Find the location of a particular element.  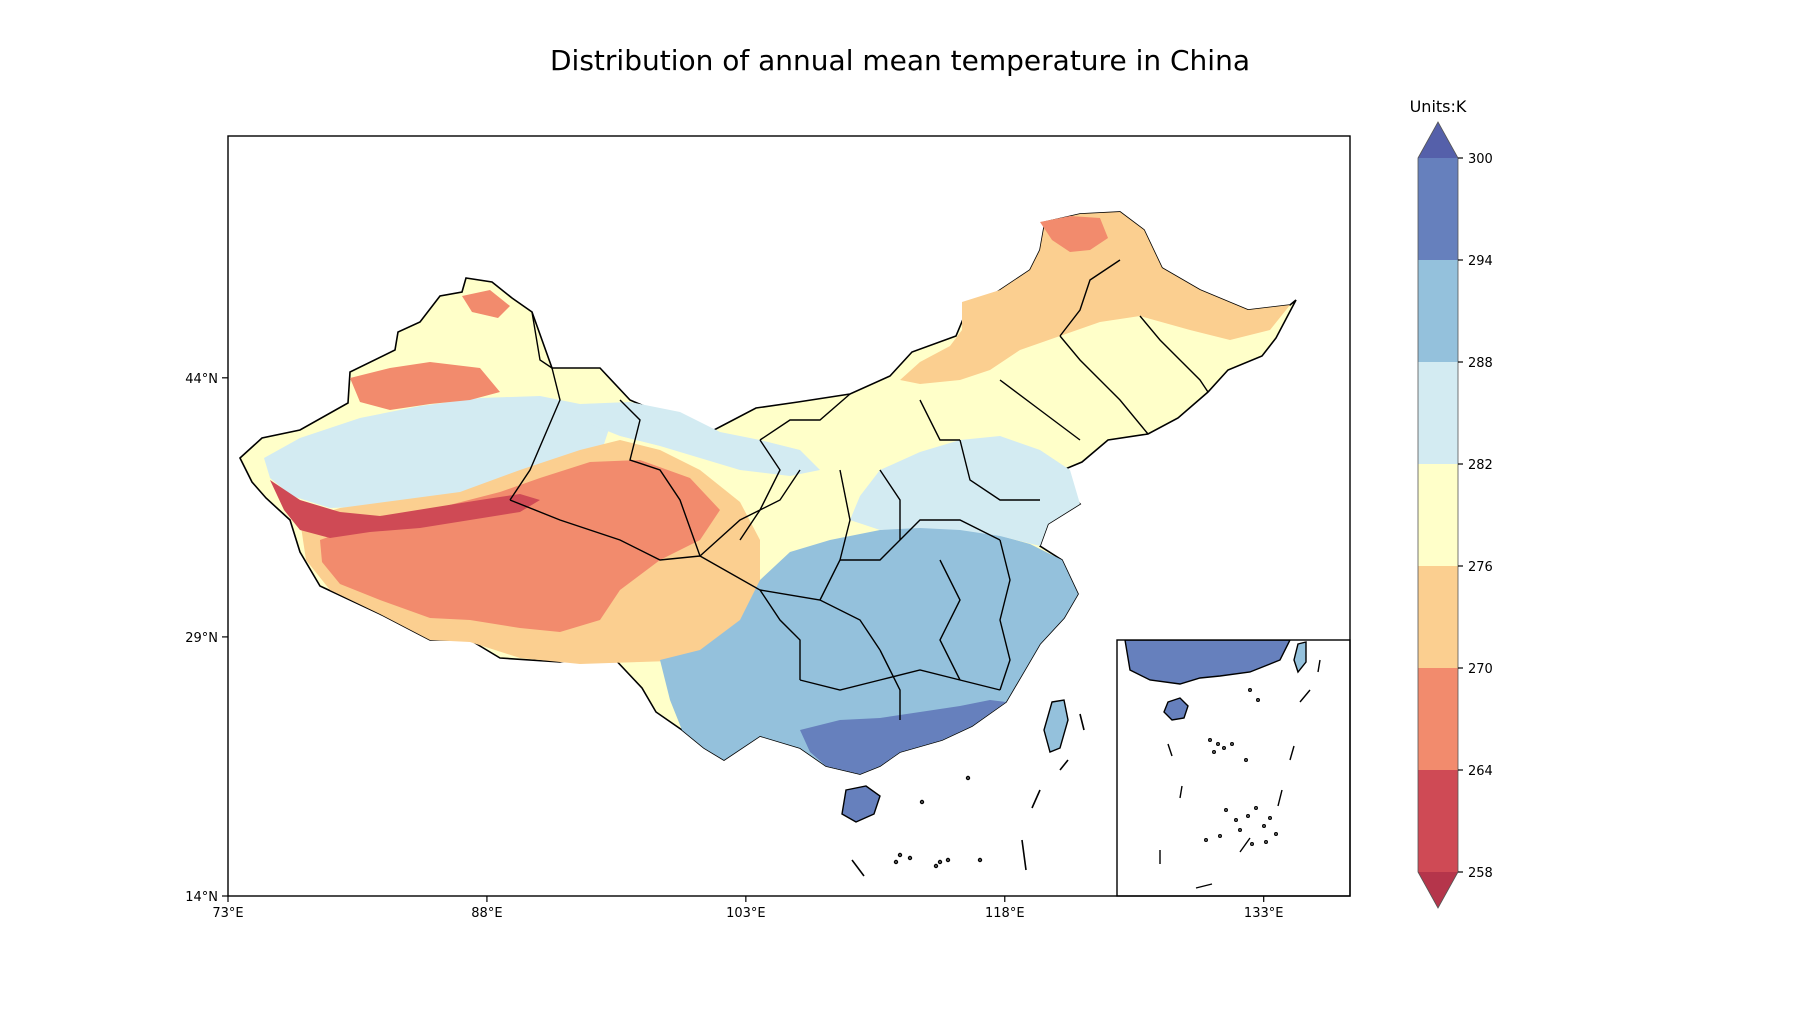

x-tick-label: 88°E is located at coordinates (486, 913).